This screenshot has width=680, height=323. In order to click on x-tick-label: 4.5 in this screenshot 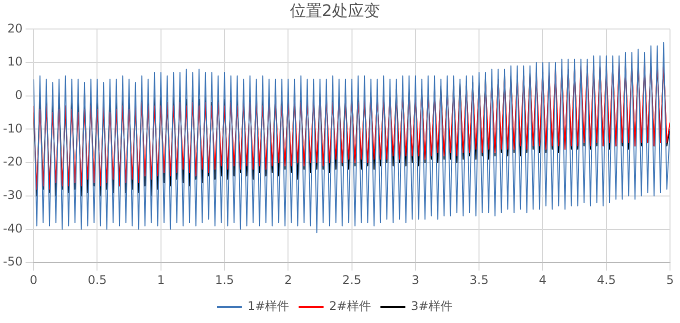, I will do `click(606, 279)`.